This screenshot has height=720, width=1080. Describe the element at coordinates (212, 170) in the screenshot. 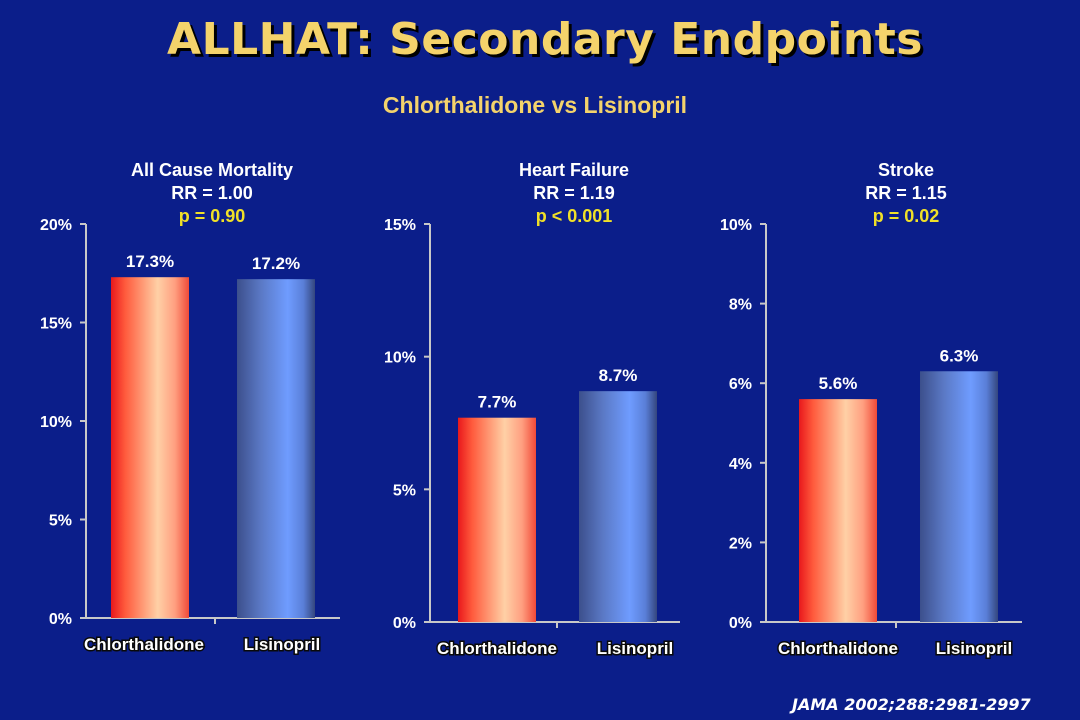

I see `panel-title: All Cause Mortality` at that location.